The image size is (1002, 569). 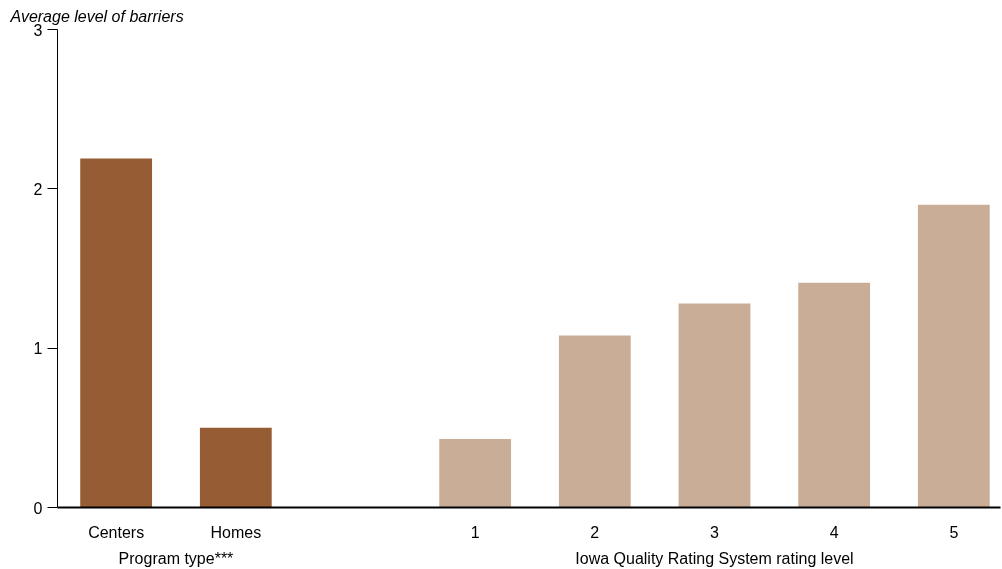 I want to click on x-tick-label: 3, so click(x=715, y=532).